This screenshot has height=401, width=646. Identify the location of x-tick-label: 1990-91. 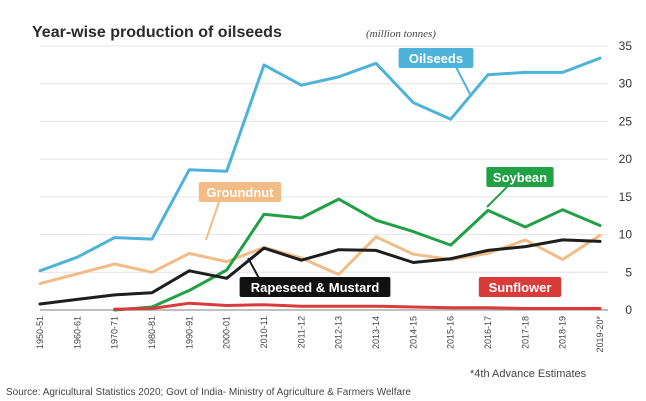
(189, 332).